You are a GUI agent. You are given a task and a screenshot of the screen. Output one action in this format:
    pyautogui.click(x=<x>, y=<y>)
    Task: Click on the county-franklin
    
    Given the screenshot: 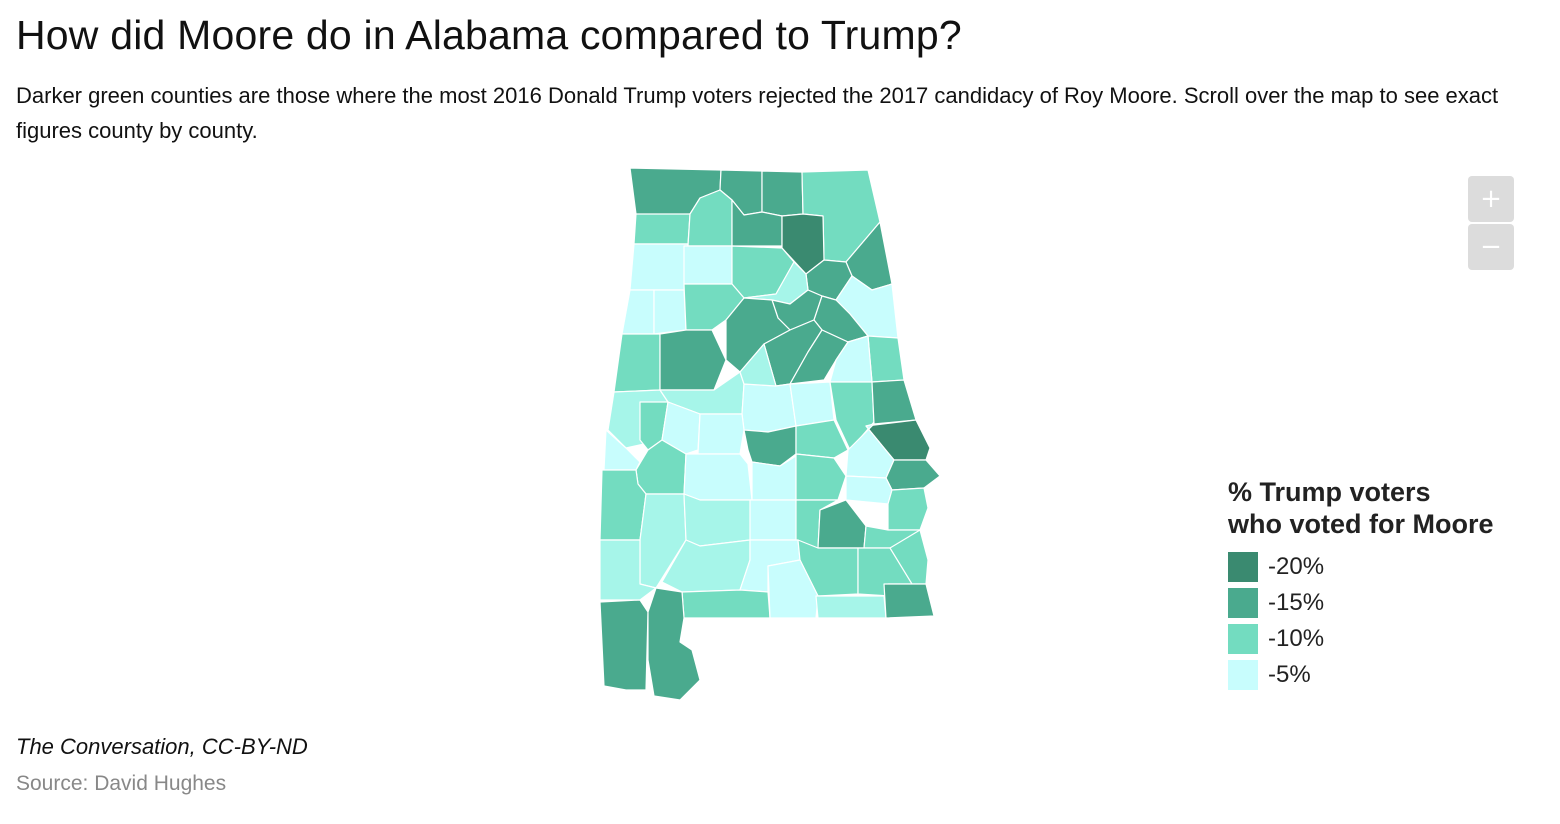 What is the action you would take?
    pyautogui.click(x=659, y=267)
    